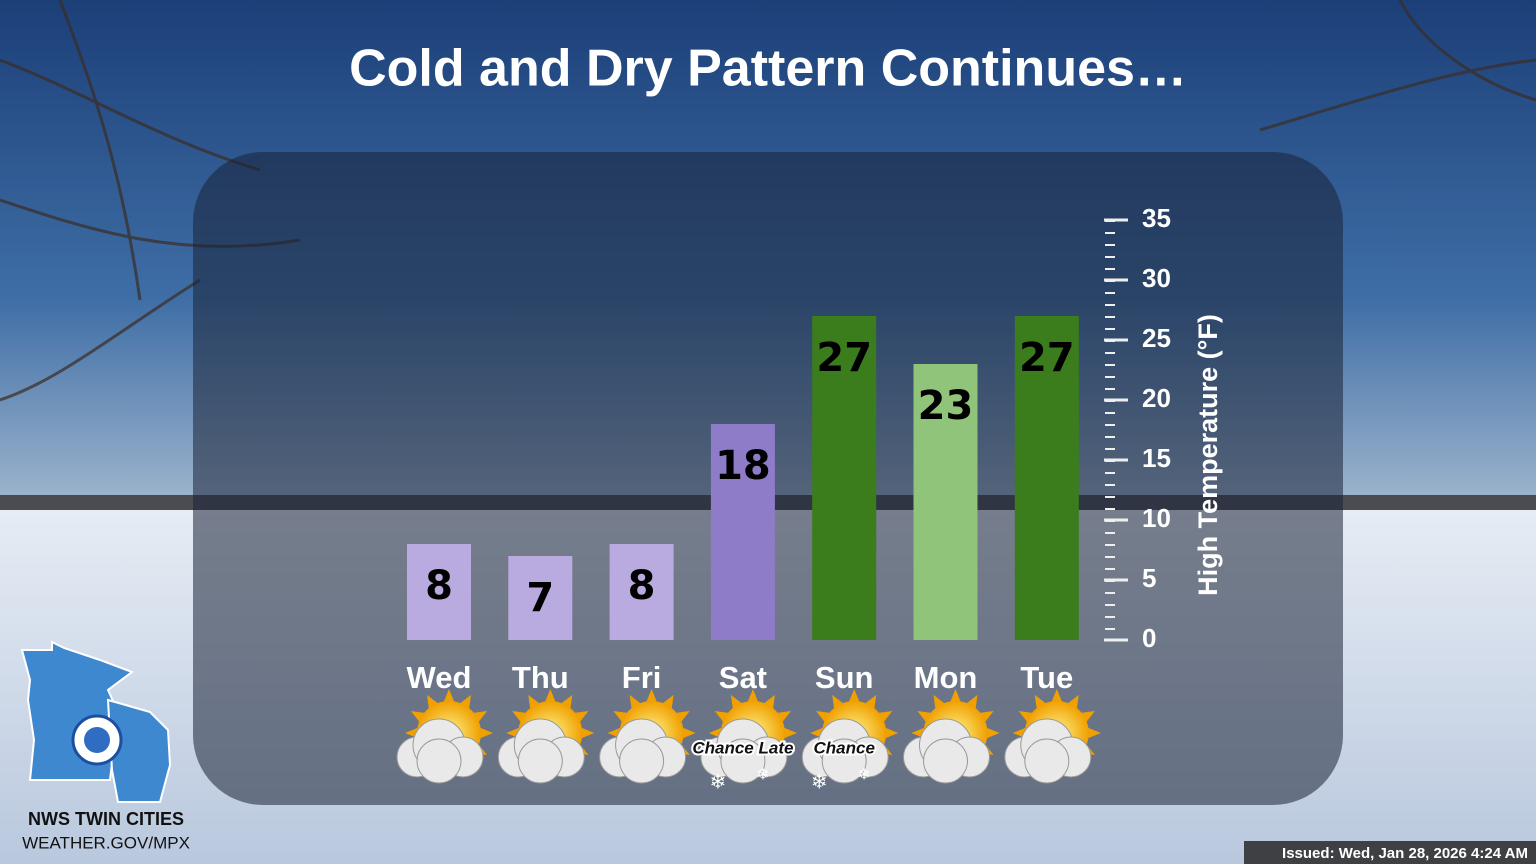 This screenshot has width=1536, height=864. What do you see at coordinates (1156, 338) in the screenshot?
I see `y-tick-label: 25` at bounding box center [1156, 338].